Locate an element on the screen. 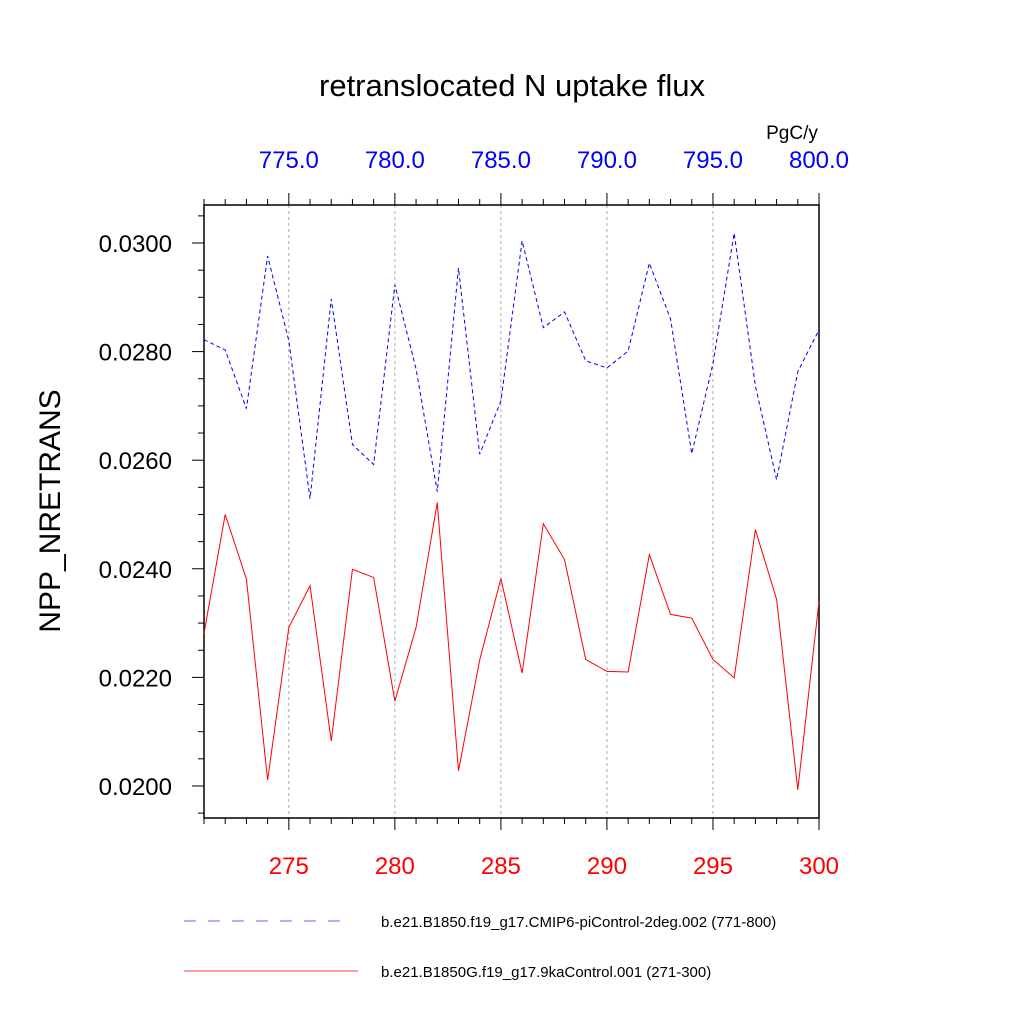  x-bottom-tick-label: 295 is located at coordinates (713, 866).